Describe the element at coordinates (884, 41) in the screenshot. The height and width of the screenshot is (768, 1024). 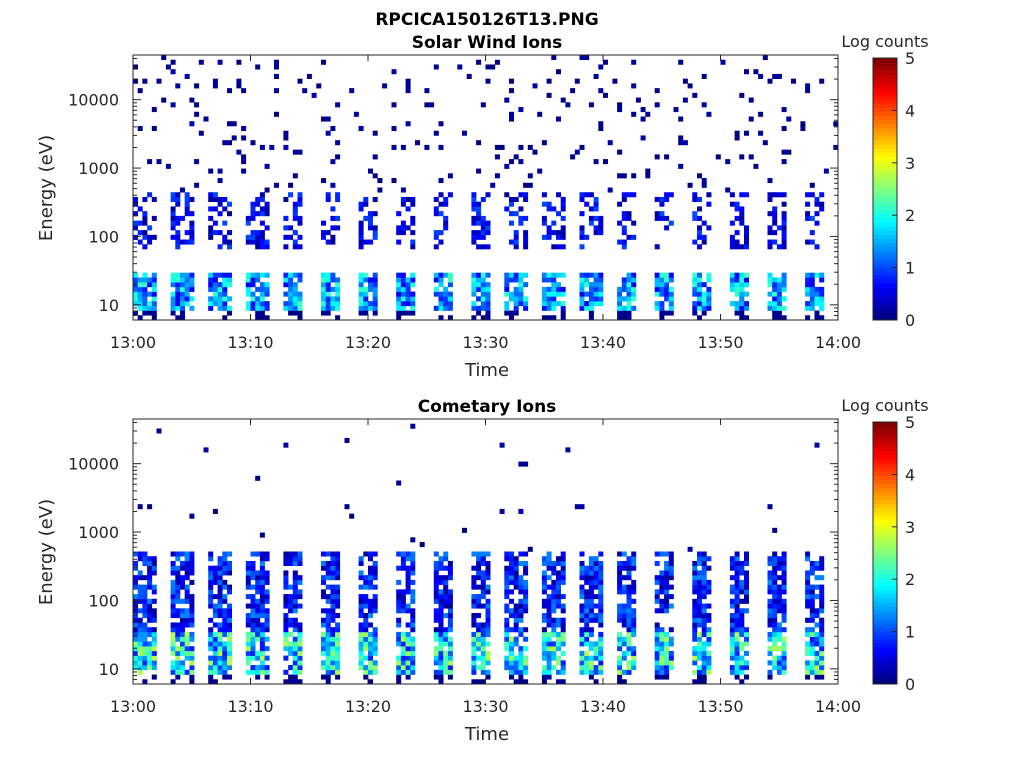
I see `colorbar-label: Log counts` at that location.